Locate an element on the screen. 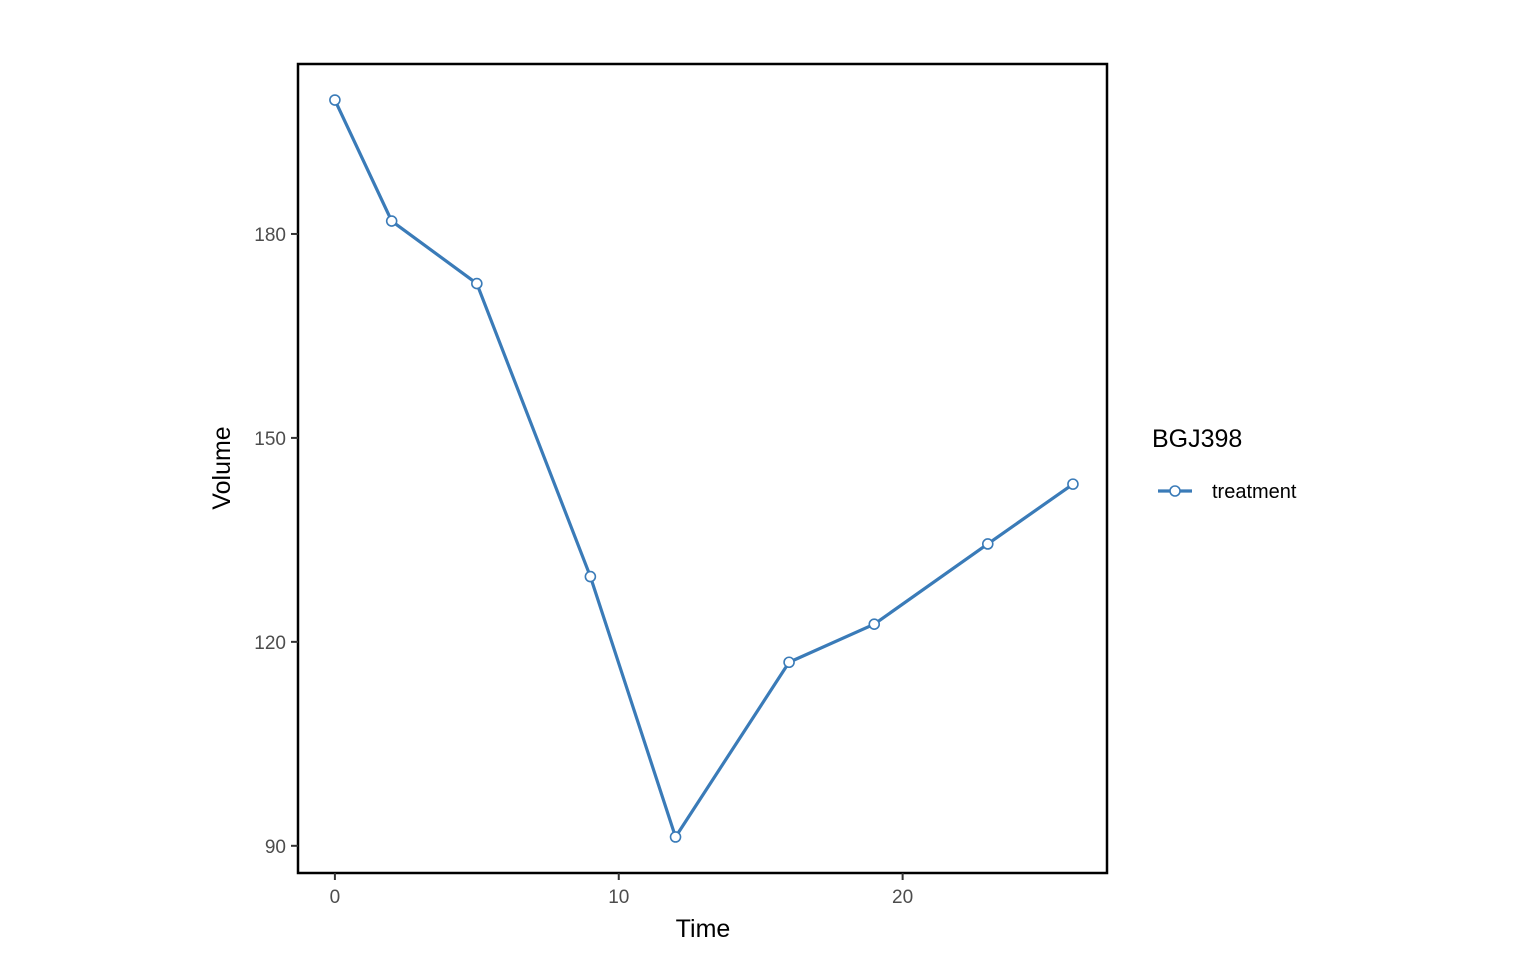 The image size is (1536, 960). y-axis-title: Volume is located at coordinates (222, 467).